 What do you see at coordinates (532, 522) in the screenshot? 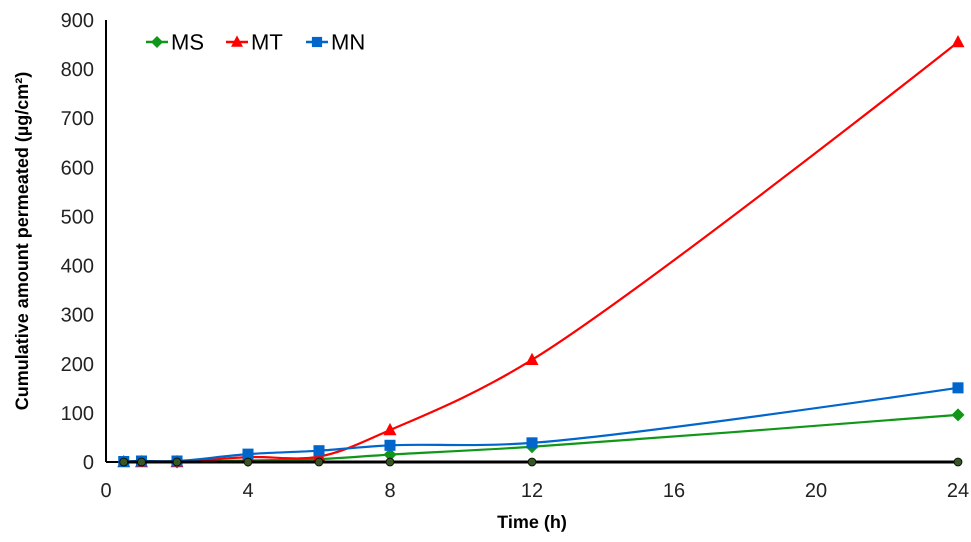
I see `x-axis-title: Time (h)` at bounding box center [532, 522].